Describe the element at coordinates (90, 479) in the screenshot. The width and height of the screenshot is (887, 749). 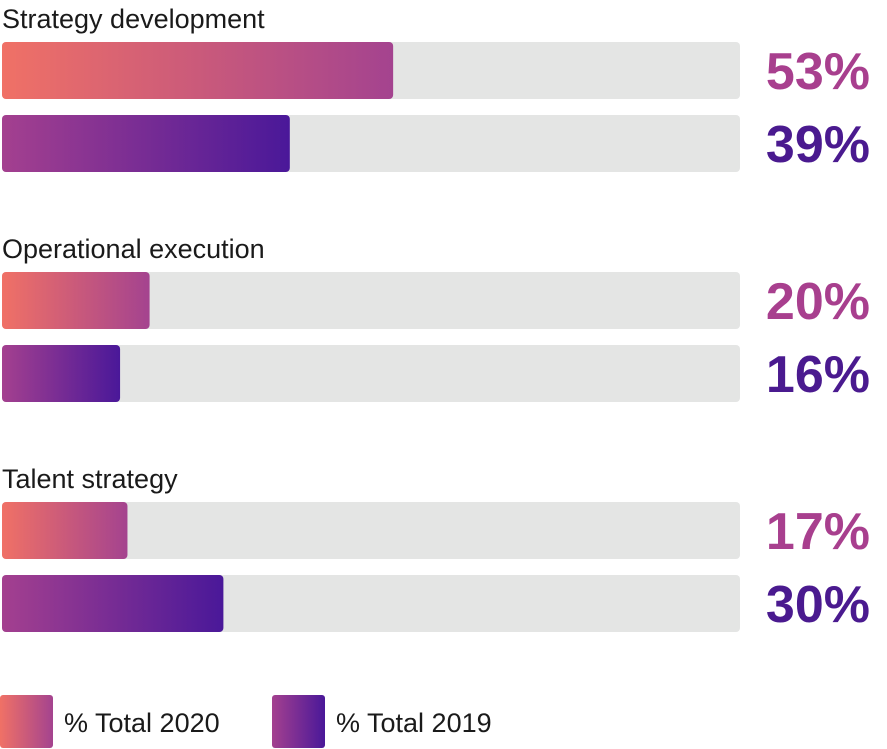
I see `category-label: Talent strategy` at that location.